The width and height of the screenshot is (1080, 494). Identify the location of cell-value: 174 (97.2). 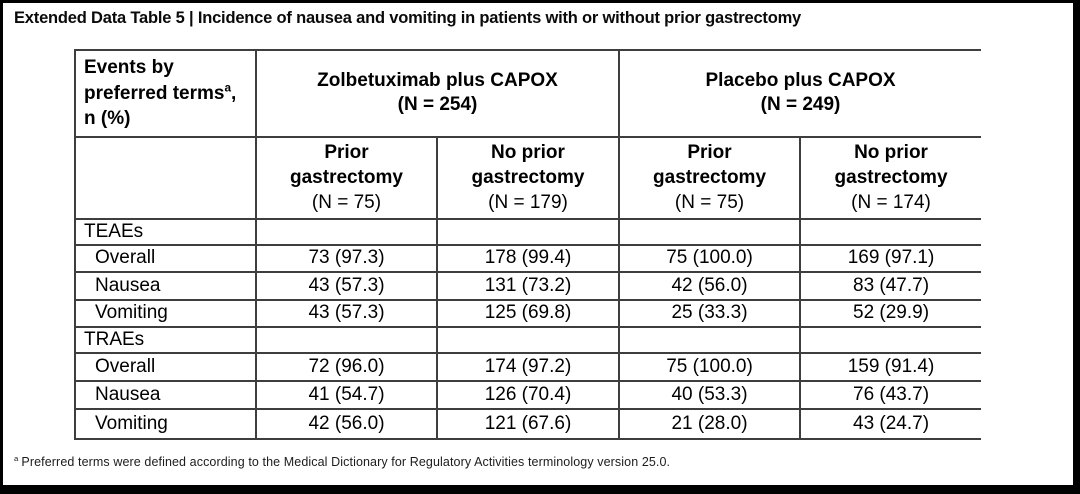
(528, 366).